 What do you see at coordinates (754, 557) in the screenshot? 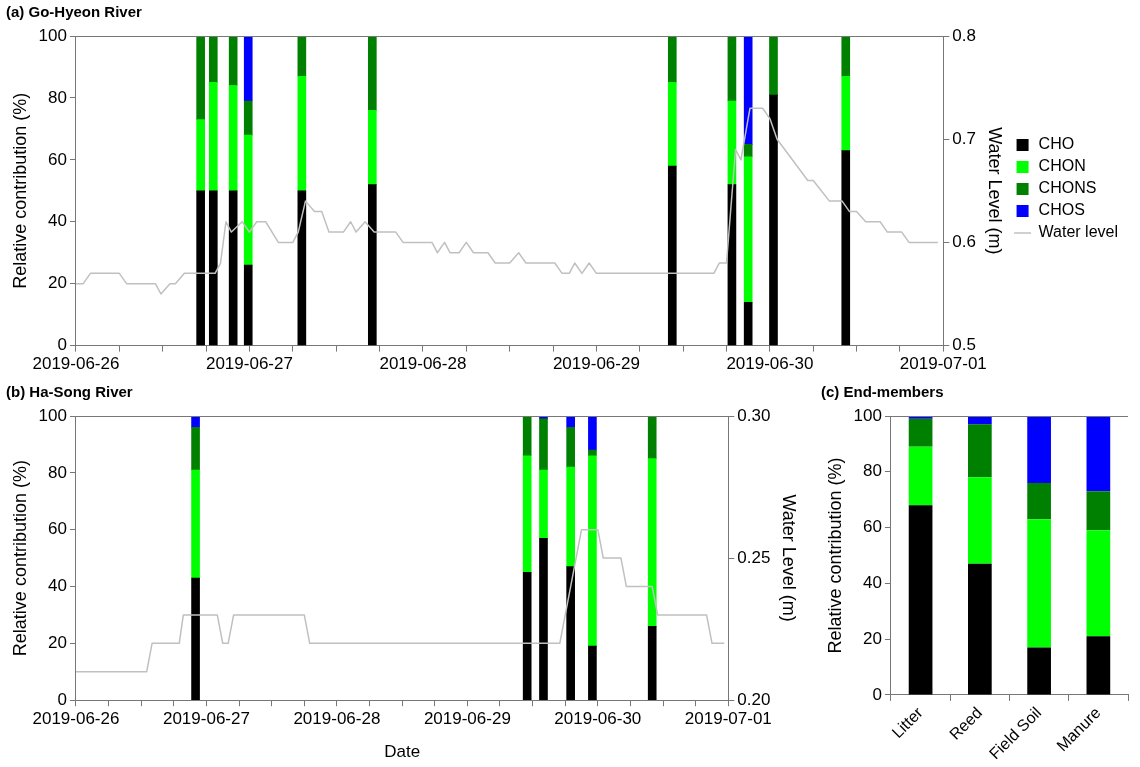
I see `y2-tick-label: 0.25` at bounding box center [754, 557].